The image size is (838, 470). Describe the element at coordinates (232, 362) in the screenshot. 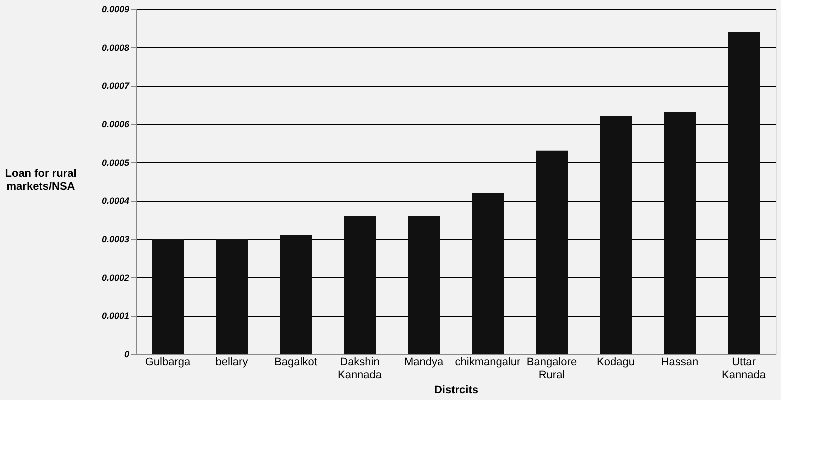

I see `x-tick-label: bellary` at that location.